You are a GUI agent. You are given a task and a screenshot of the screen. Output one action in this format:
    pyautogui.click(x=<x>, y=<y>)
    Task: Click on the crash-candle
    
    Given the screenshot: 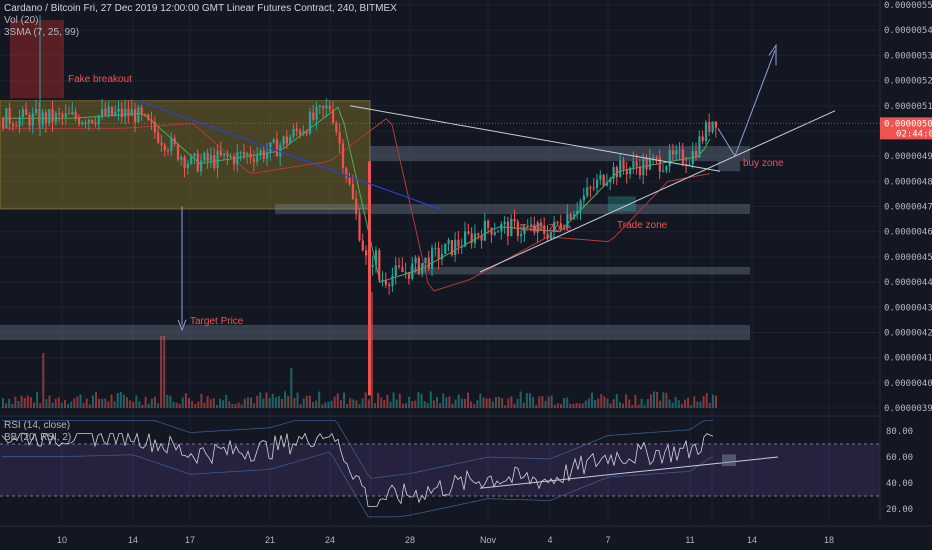 What is the action you would take?
    pyautogui.click(x=369, y=278)
    